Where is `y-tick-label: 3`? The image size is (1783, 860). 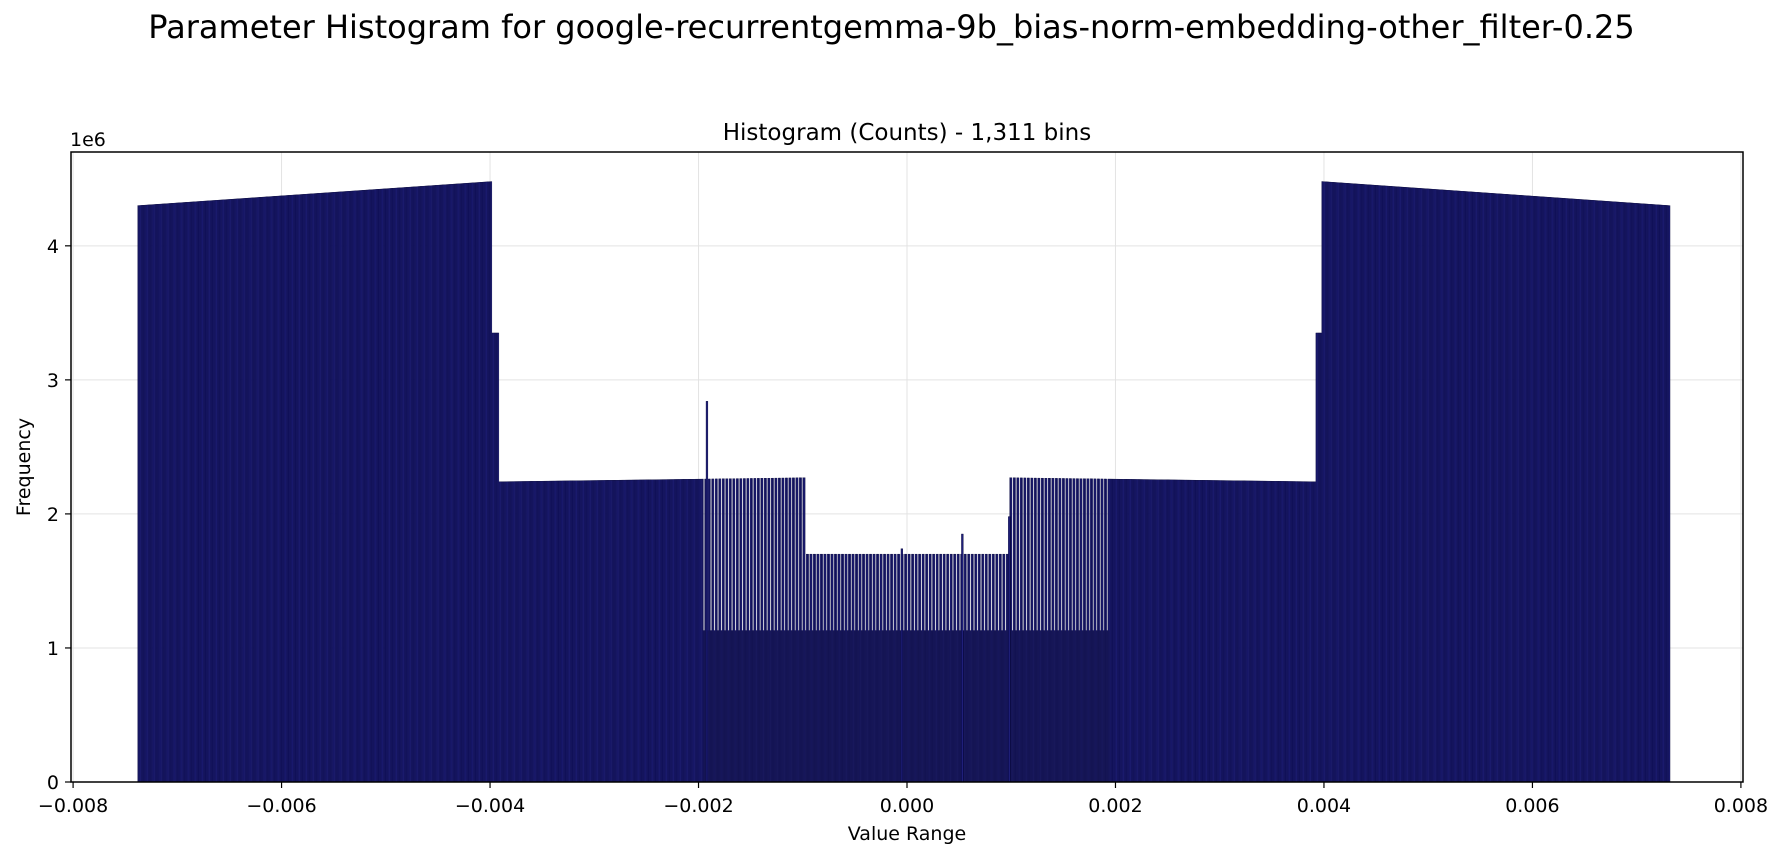 y-tick-label: 3 is located at coordinates (53, 381).